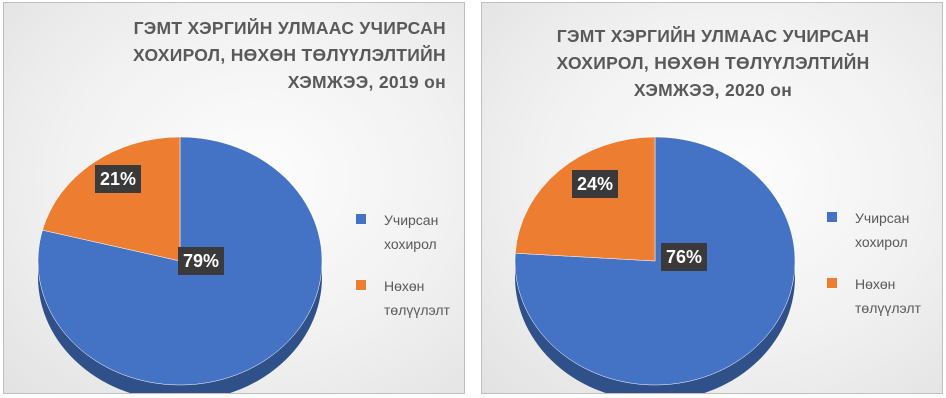  I want to click on data-label-slice-2: 21%, so click(118, 179).